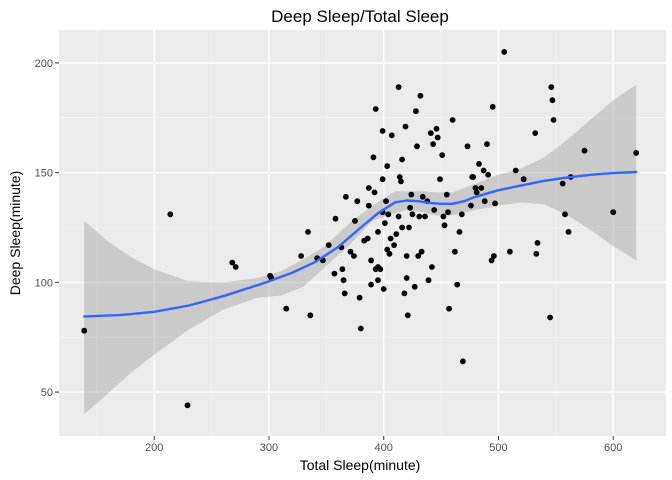 Image resolution: width=672 pixels, height=480 pixels. What do you see at coordinates (44, 283) in the screenshot?
I see `y-tick-label: 100` at bounding box center [44, 283].